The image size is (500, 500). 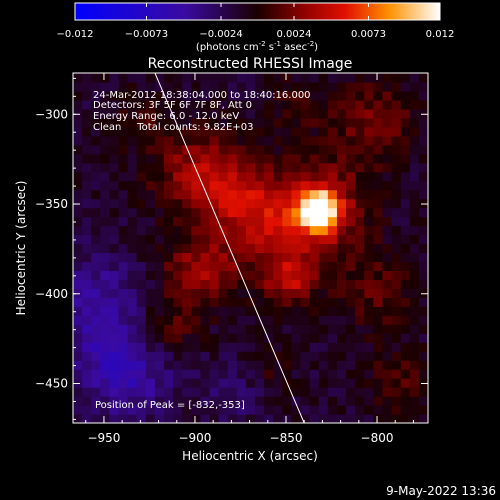 I want to click on x-tick-label: −900, so click(x=194, y=438).